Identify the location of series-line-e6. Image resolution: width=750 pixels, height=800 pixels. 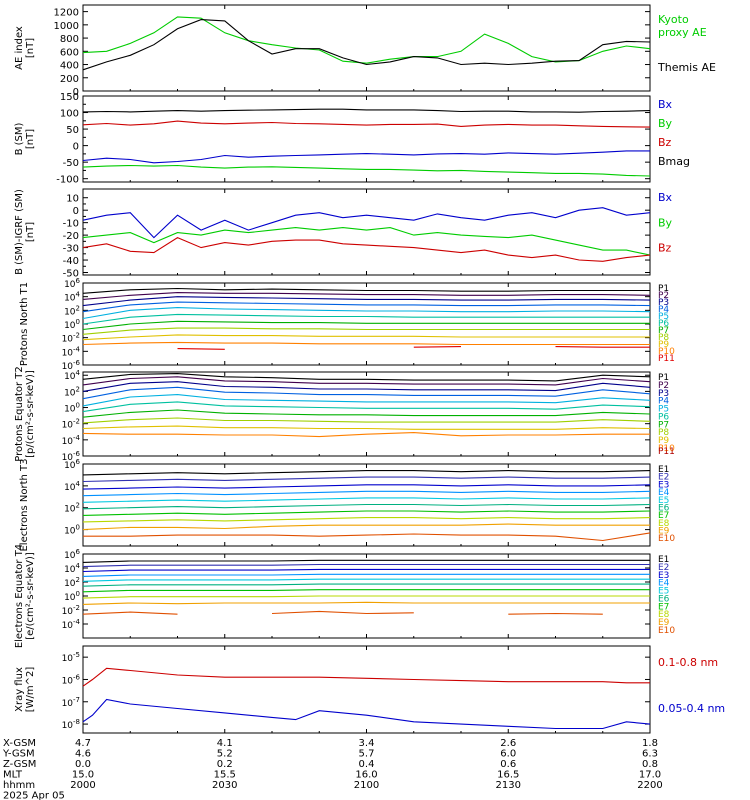
(366, 585).